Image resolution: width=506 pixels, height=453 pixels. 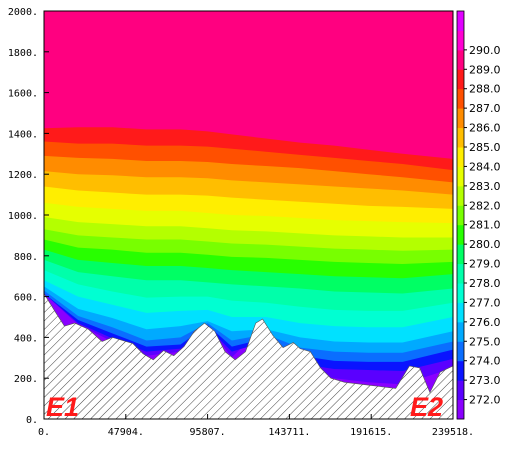 What do you see at coordinates (485, 361) in the screenshot?
I see `colorbar-label: 274.0` at bounding box center [485, 361].